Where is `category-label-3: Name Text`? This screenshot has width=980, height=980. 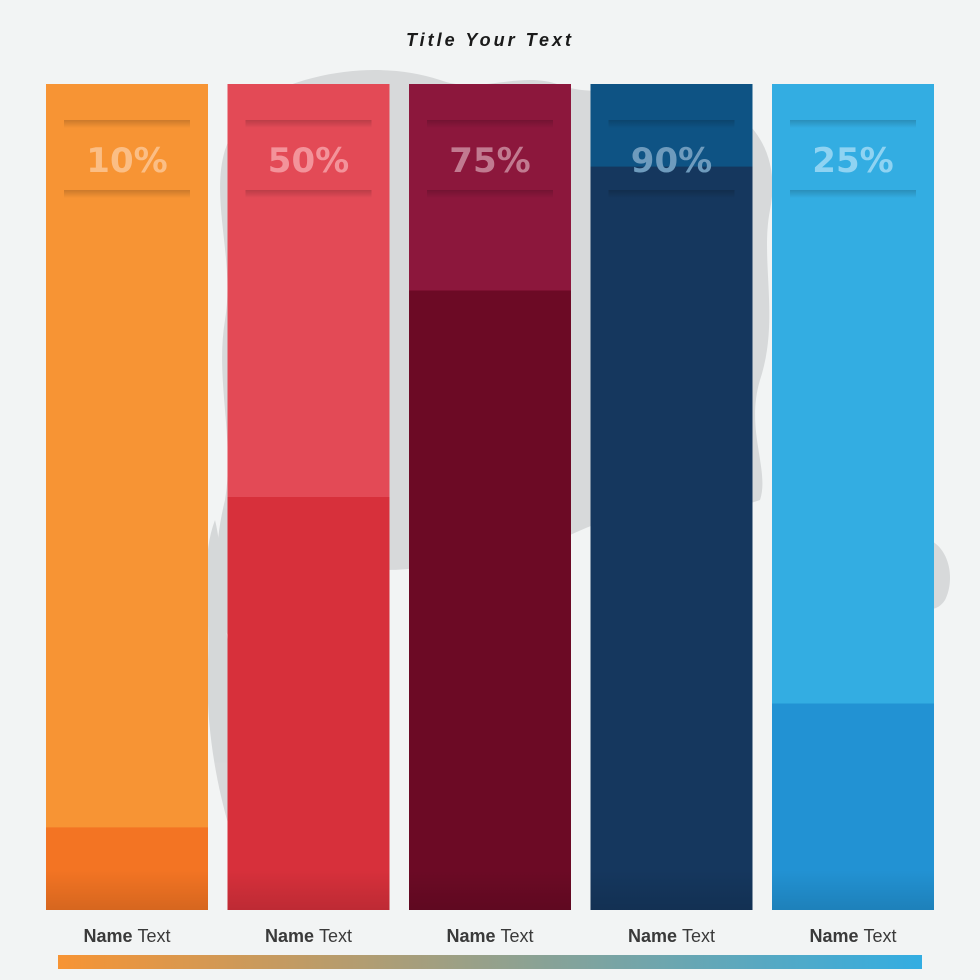 category-label-3: Name Text is located at coordinates (489, 936).